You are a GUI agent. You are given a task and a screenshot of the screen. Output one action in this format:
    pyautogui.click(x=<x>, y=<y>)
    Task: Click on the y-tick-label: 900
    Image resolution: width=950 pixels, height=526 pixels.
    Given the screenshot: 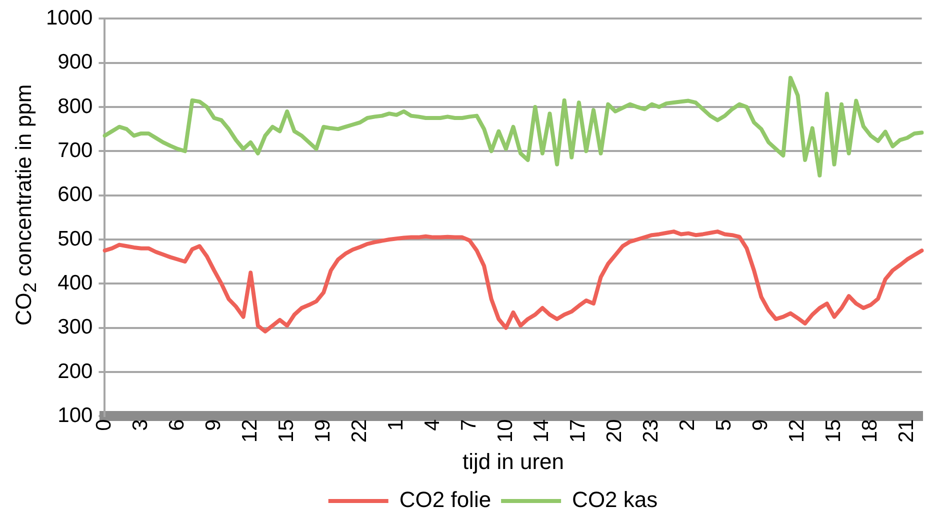 What is the action you would take?
    pyautogui.click(x=75, y=62)
    